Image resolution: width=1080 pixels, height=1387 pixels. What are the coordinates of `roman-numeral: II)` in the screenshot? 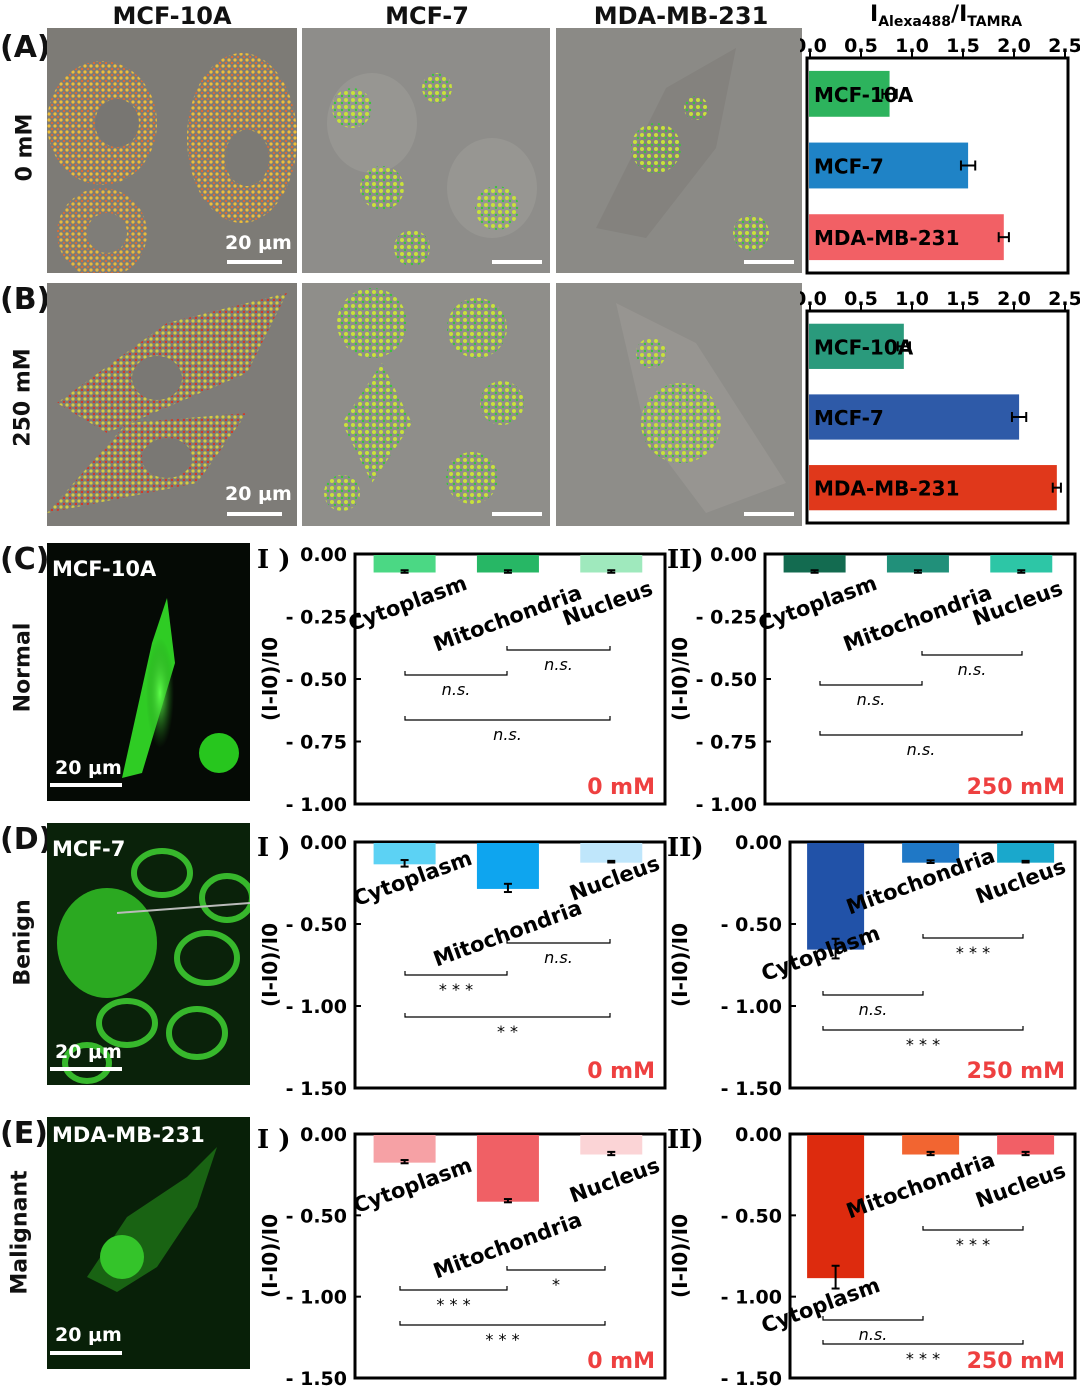 It's located at (685, 560).